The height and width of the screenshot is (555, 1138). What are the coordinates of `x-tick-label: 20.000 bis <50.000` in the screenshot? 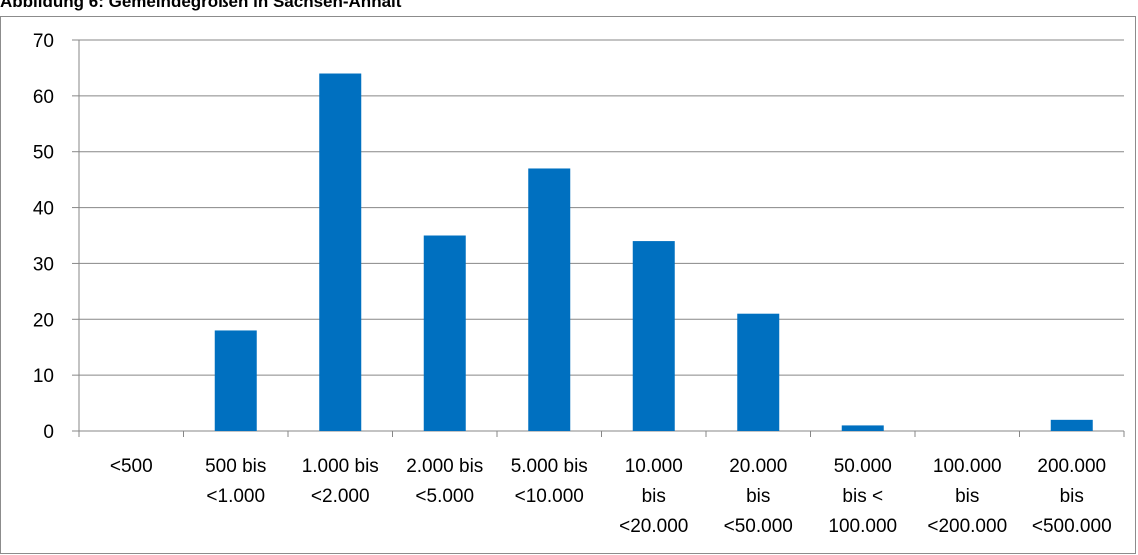 It's located at (758, 496).